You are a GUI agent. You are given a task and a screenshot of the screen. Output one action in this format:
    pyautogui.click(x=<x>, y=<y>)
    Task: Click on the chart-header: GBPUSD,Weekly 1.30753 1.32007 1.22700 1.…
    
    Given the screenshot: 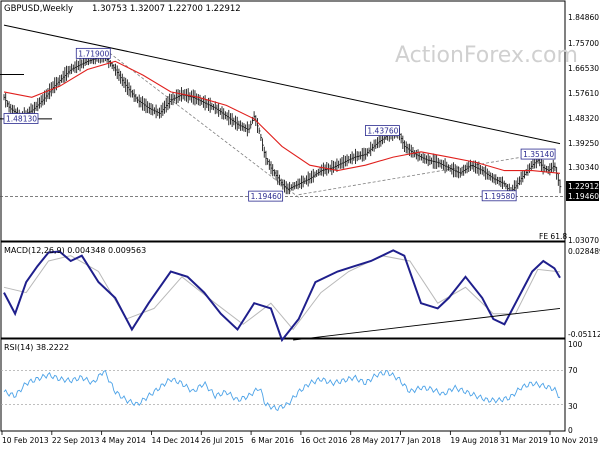 What is the action you would take?
    pyautogui.click(x=122, y=9)
    